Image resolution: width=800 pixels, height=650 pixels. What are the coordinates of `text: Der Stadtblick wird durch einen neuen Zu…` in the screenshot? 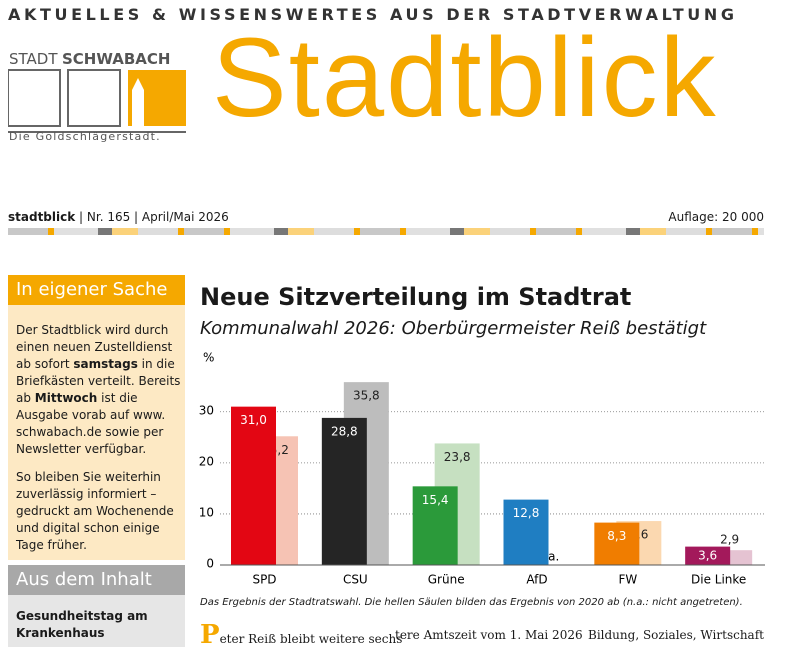 It's located at (94, 347).